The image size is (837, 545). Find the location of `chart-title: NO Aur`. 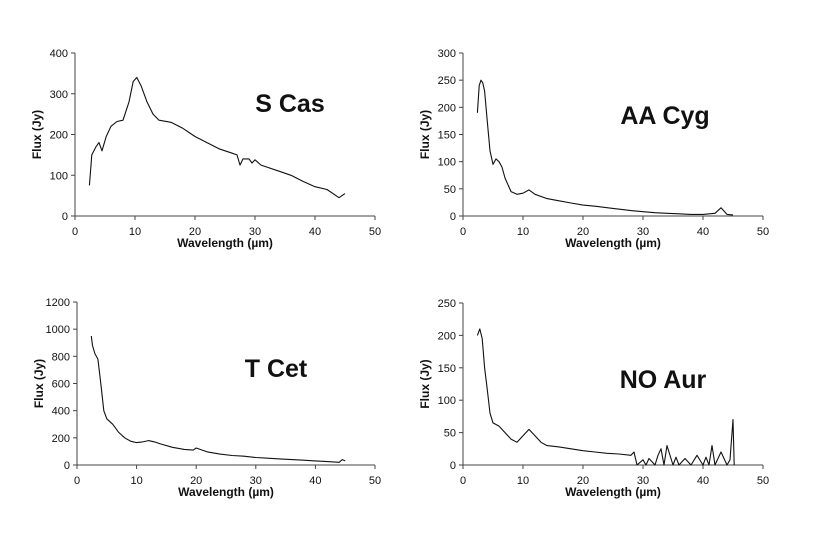

chart-title: NO Aur is located at coordinates (663, 380).